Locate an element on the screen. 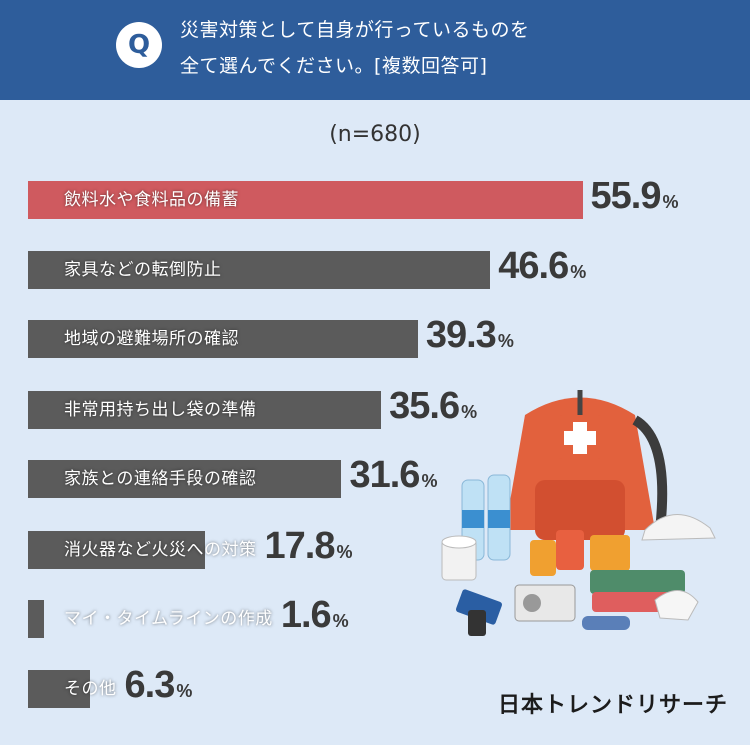  value-number: 46.6 is located at coordinates (533, 266).